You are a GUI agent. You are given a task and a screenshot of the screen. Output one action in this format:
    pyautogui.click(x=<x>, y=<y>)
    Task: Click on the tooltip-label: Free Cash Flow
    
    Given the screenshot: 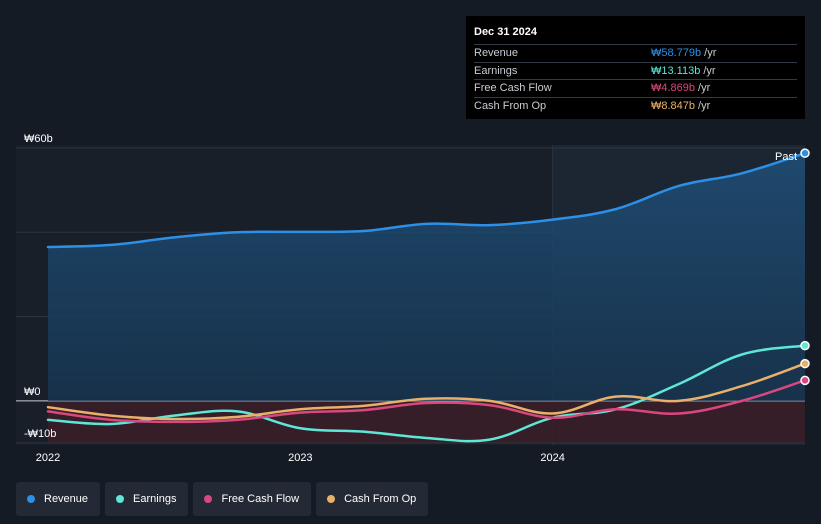 What is the action you would take?
    pyautogui.click(x=513, y=88)
    